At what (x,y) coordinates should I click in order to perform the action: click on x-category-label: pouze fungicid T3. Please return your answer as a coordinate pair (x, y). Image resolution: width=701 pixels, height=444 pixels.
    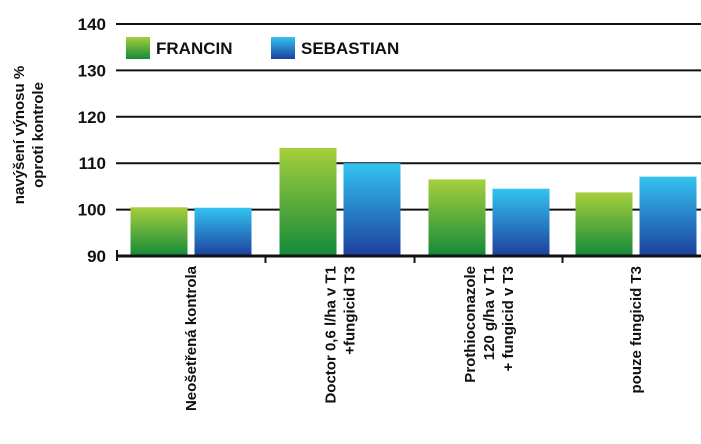
    Looking at the image, I should click on (636, 330).